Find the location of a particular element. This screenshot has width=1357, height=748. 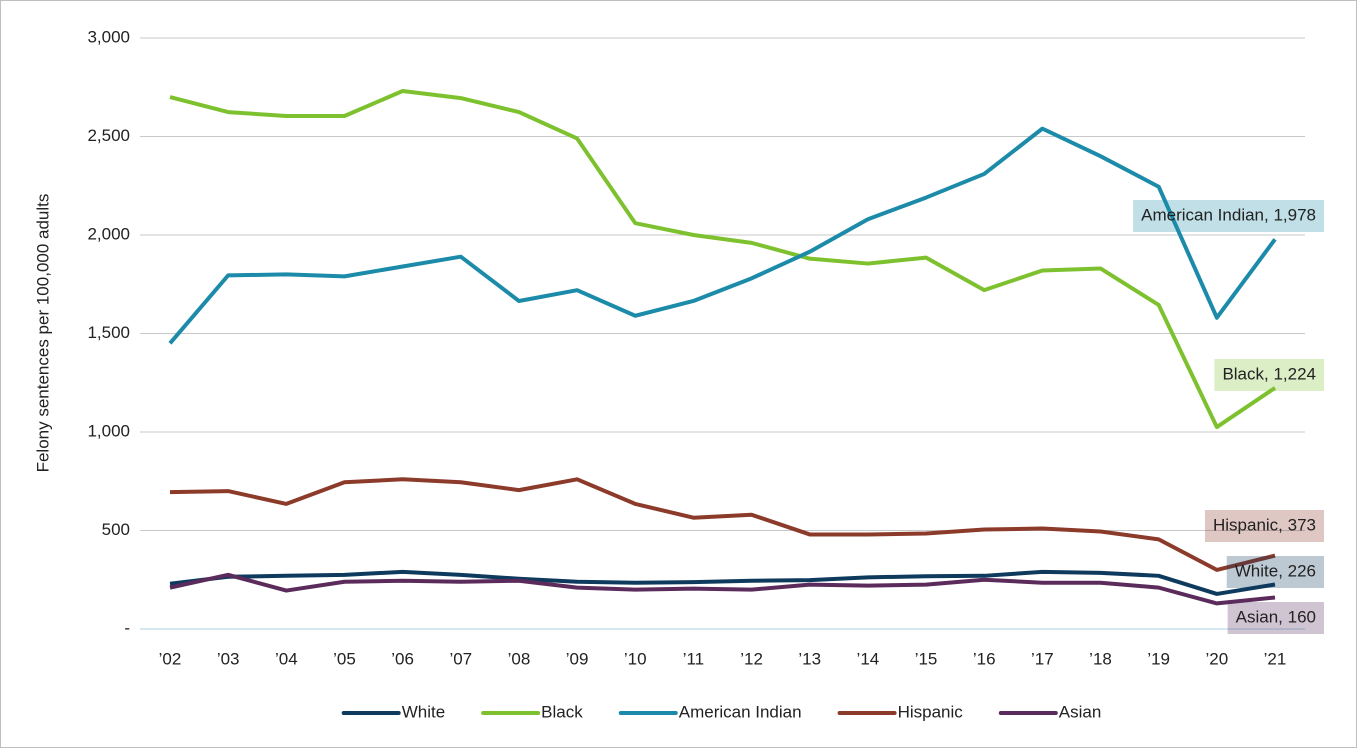

end-label: Hispanic, 373 is located at coordinates (1264, 526).